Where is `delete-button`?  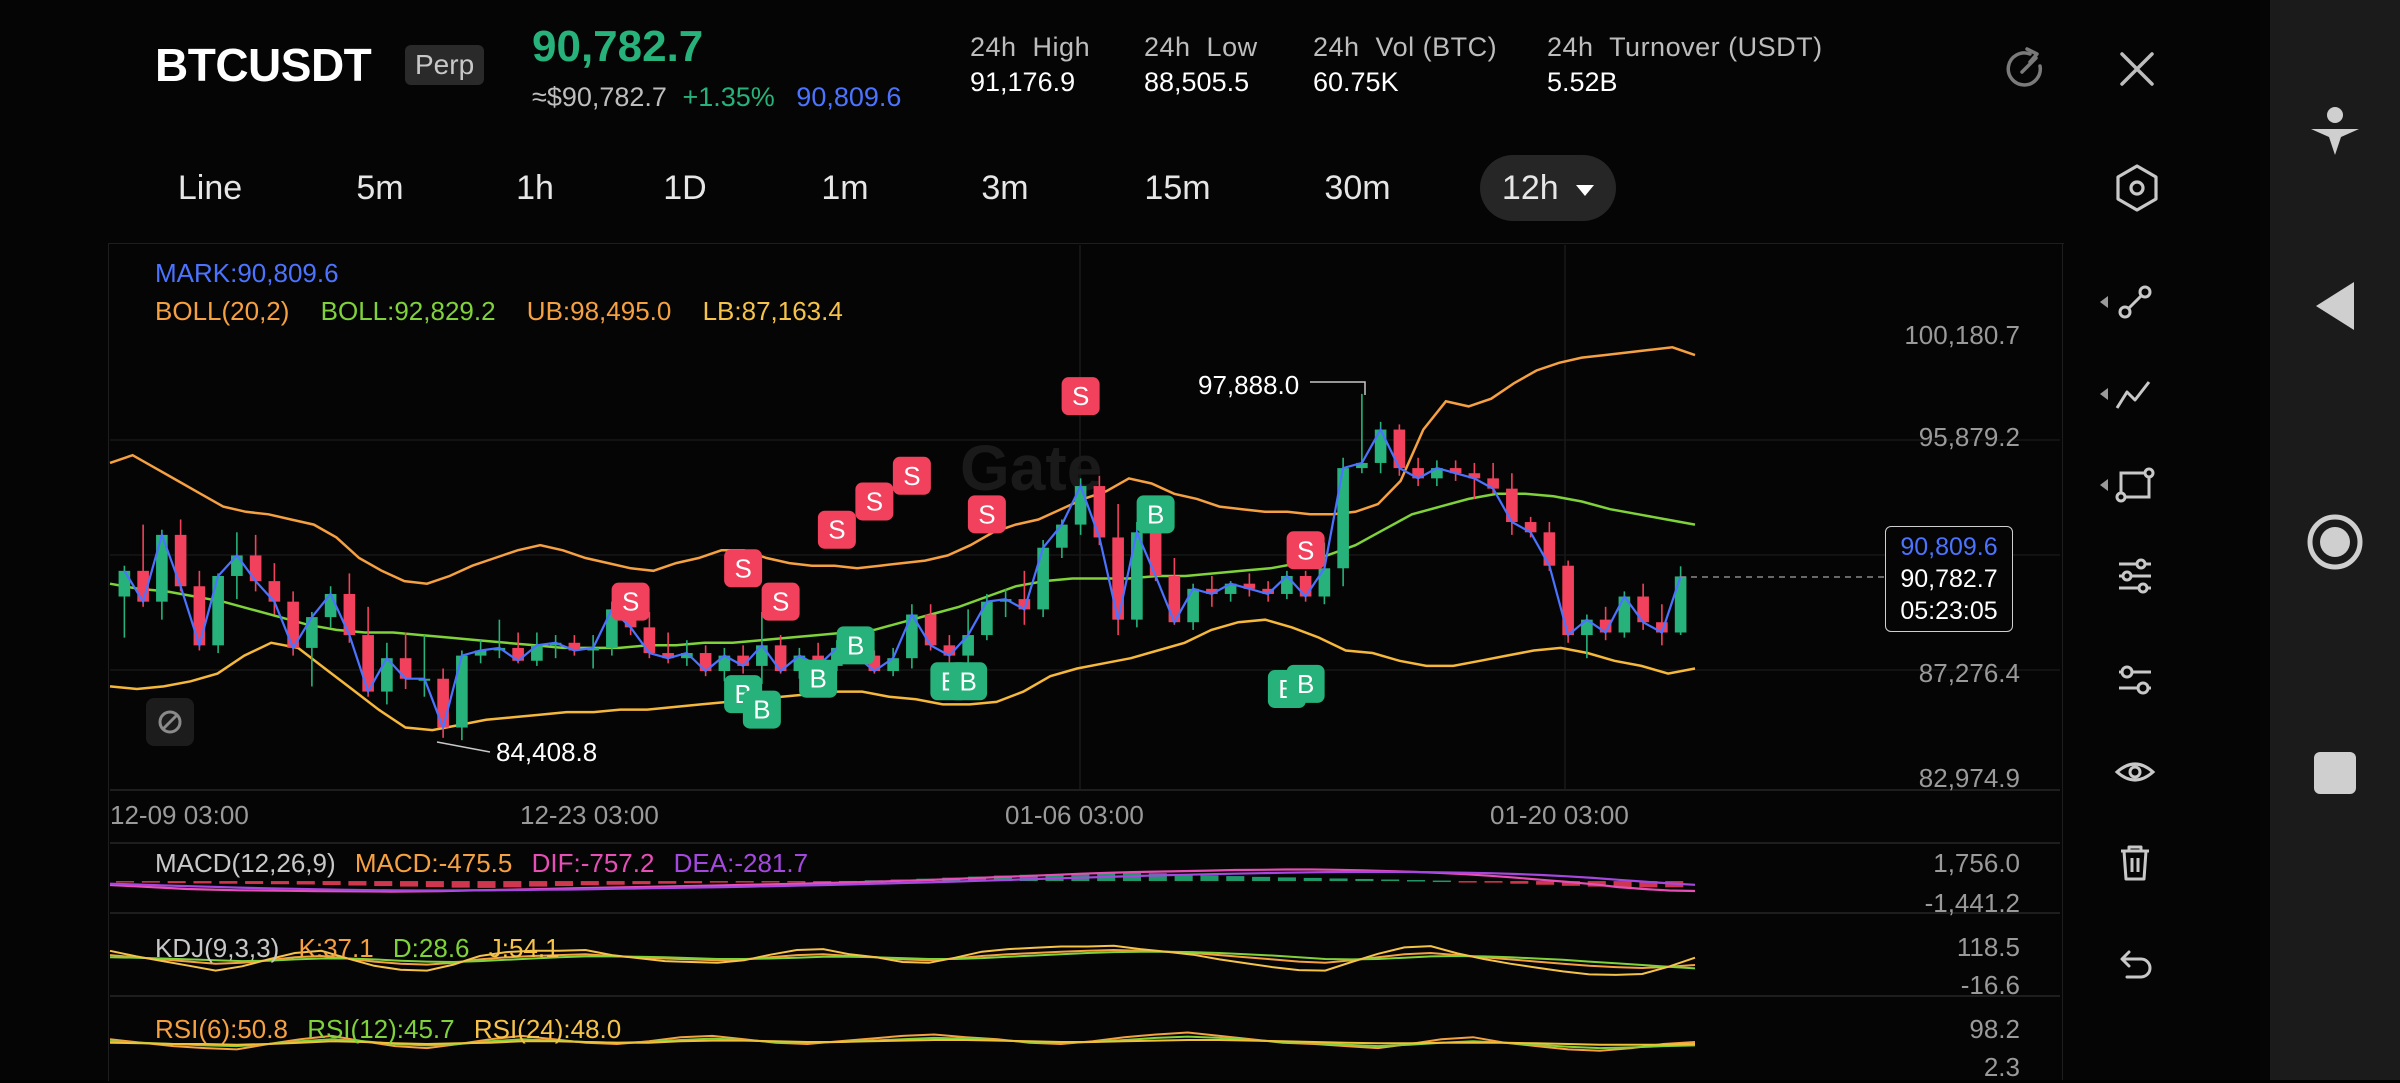 delete-button is located at coordinates (2135, 863).